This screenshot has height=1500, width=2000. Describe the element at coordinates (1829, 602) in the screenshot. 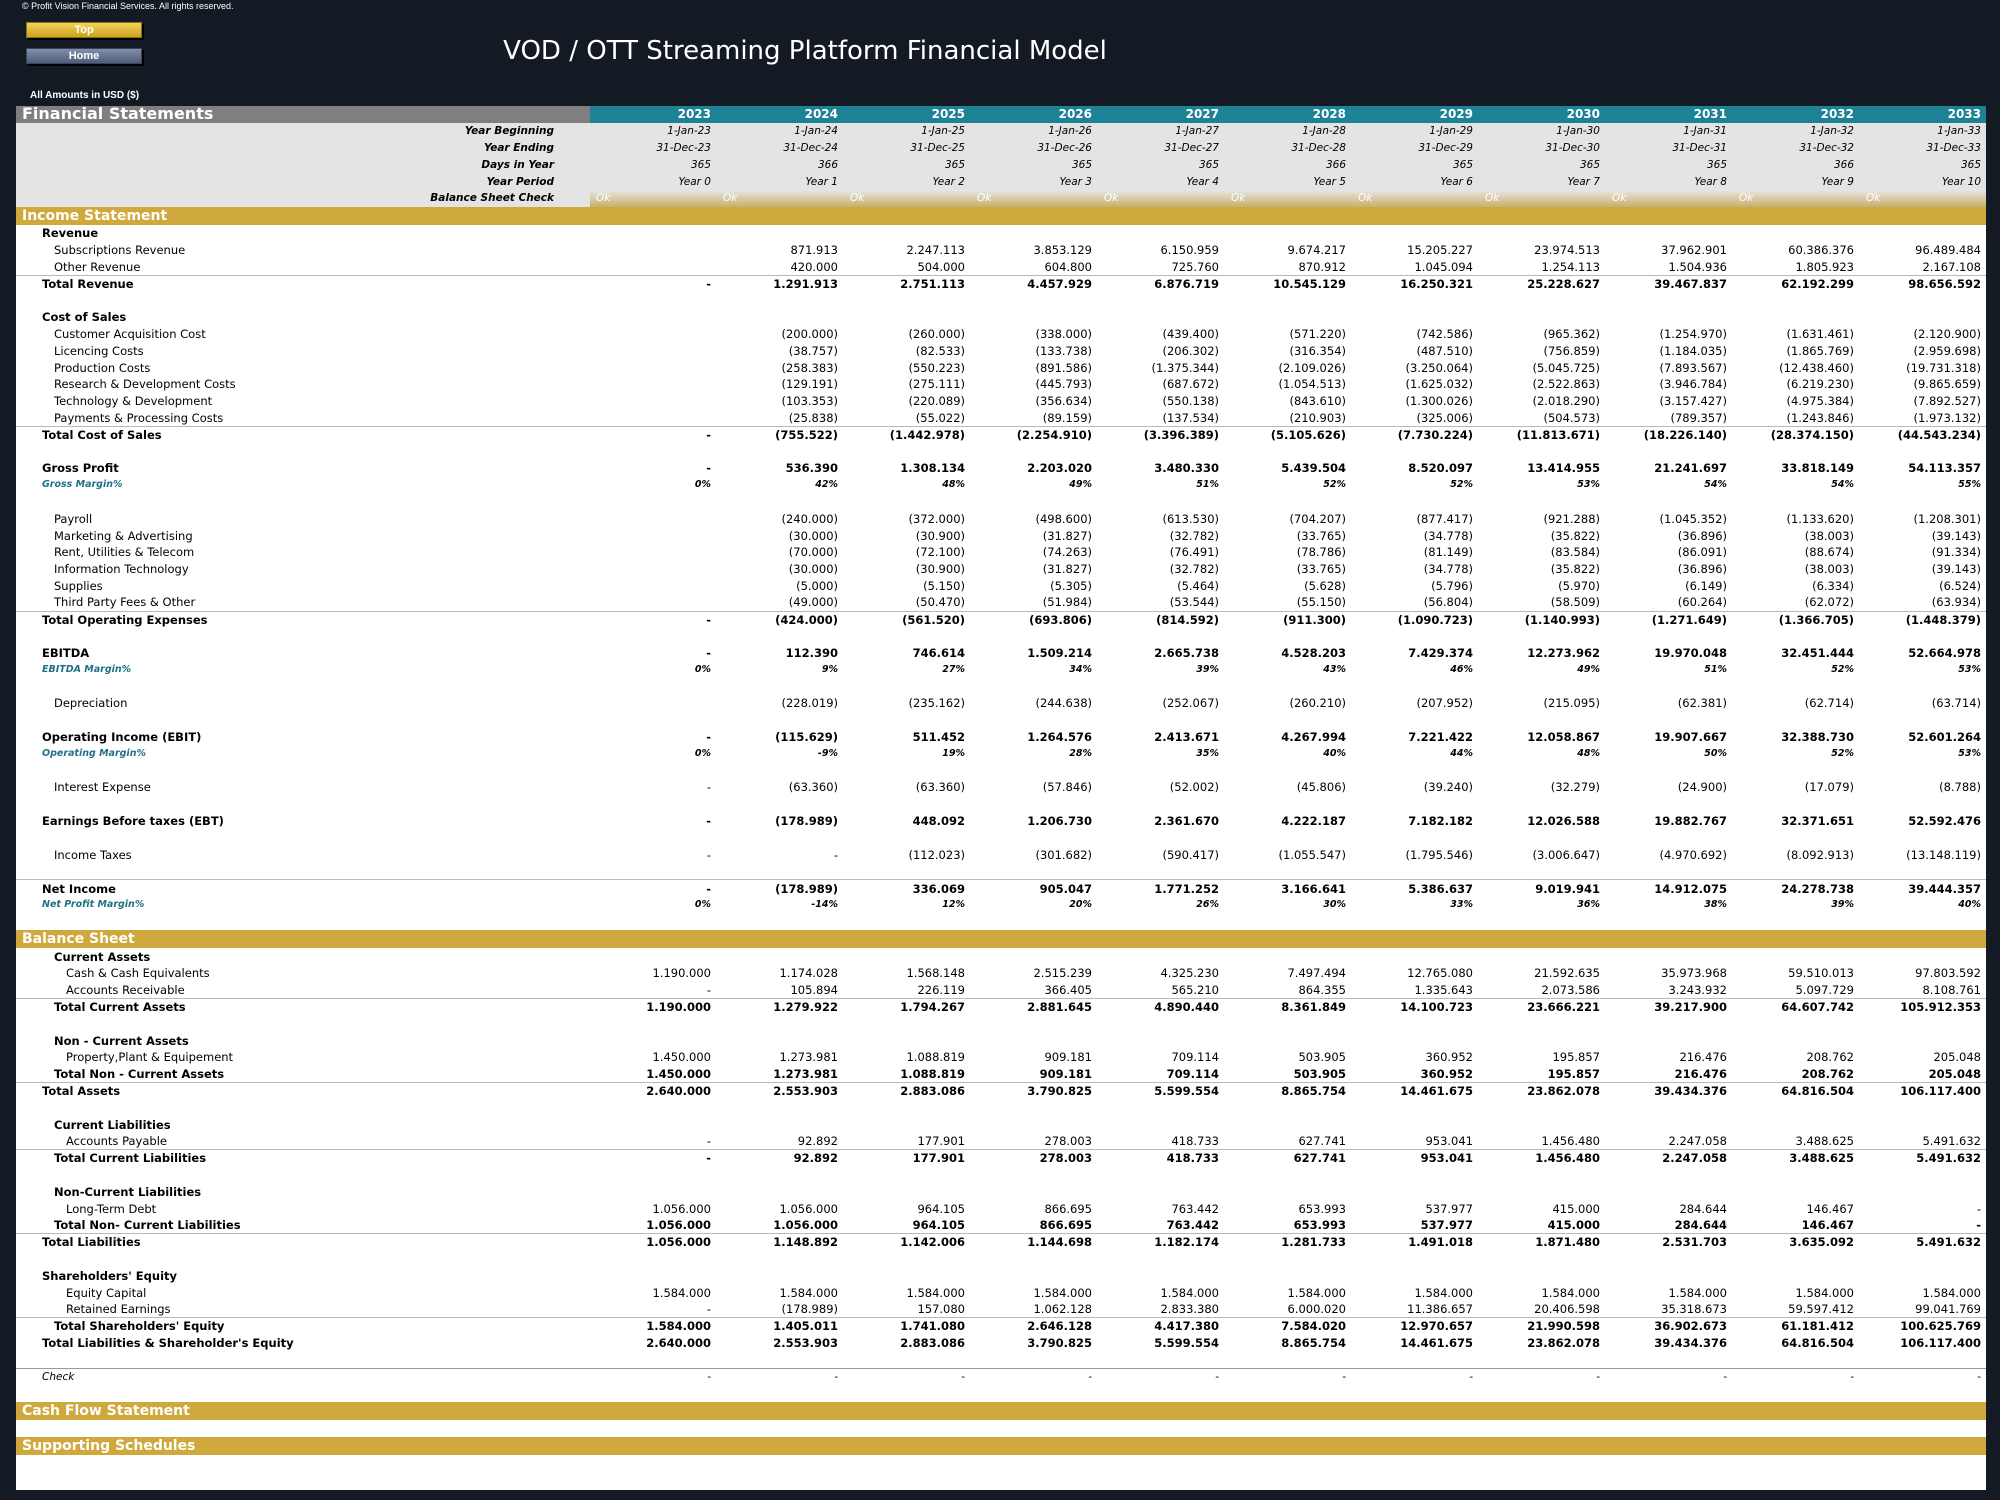

I see `value-cell: (62.072)` at that location.